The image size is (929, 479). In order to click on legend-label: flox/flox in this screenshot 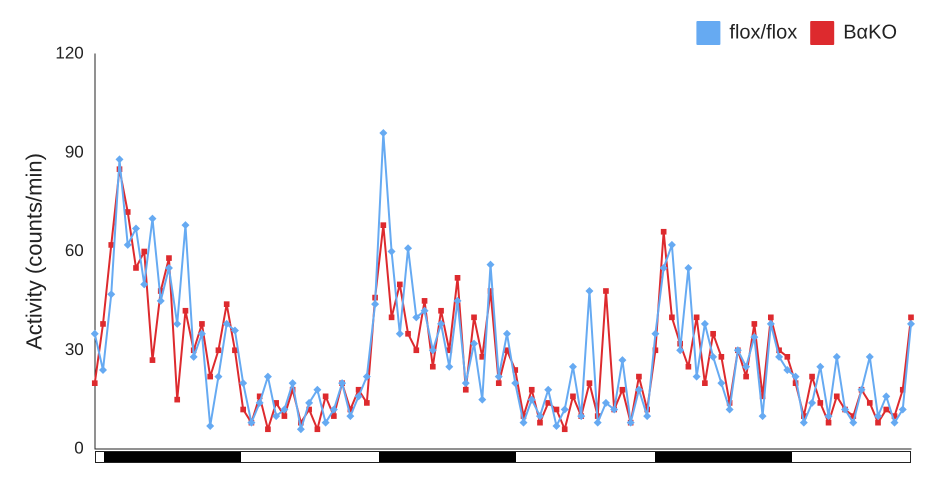, I will do `click(763, 33)`.